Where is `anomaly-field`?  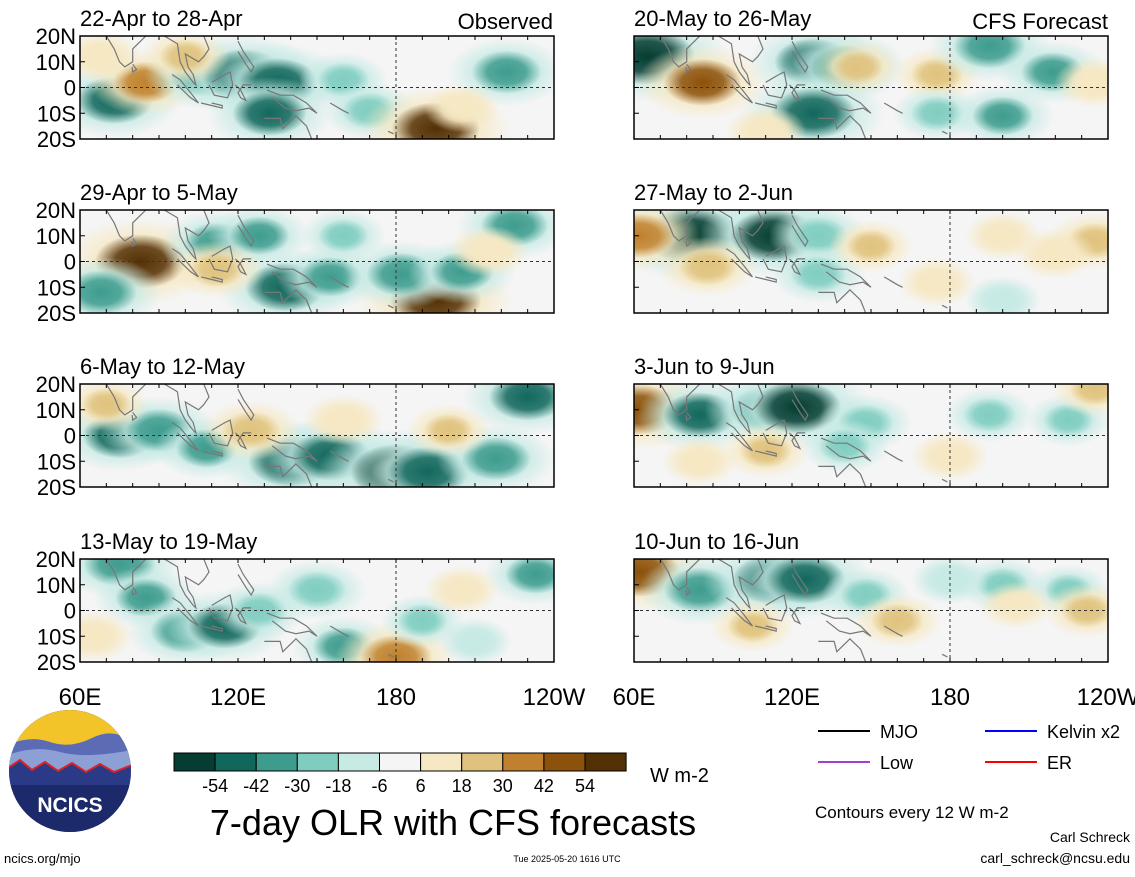 anomaly-field is located at coordinates (317, 87).